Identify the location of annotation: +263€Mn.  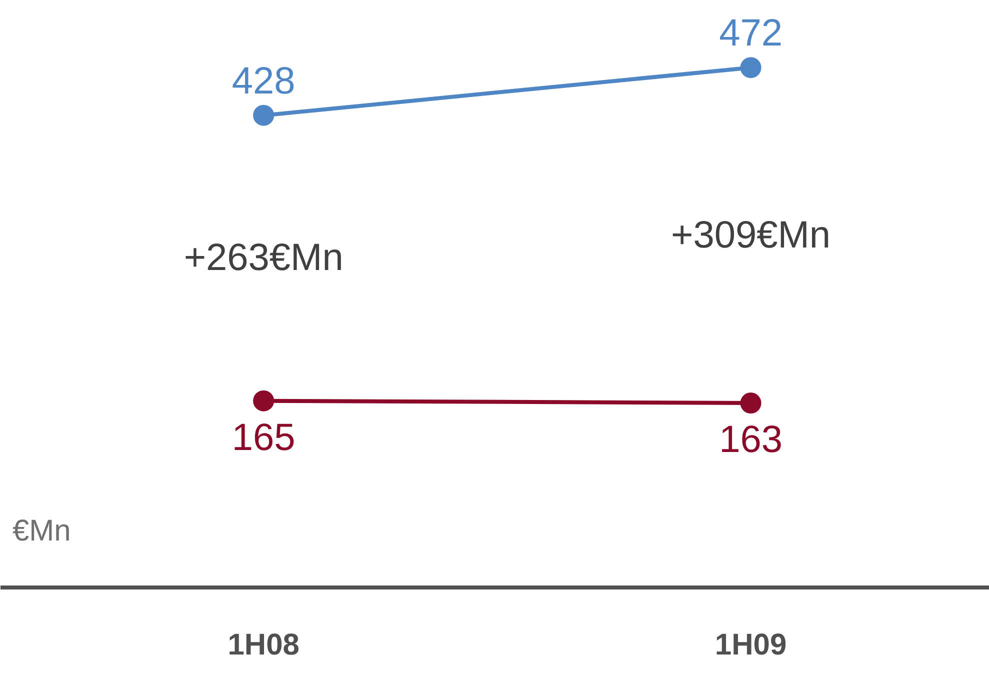
(264, 258).